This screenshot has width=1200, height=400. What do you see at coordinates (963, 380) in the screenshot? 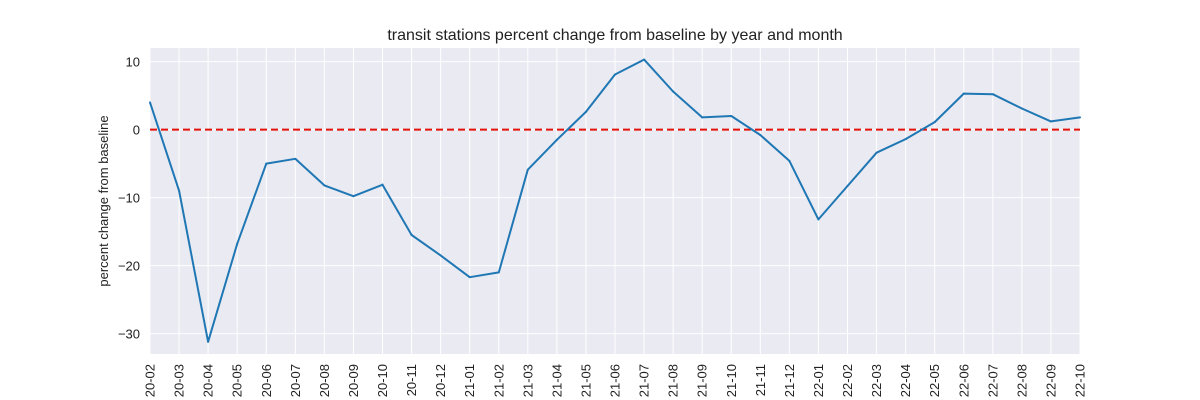
I see `x-tick-label: 22-06` at bounding box center [963, 380].